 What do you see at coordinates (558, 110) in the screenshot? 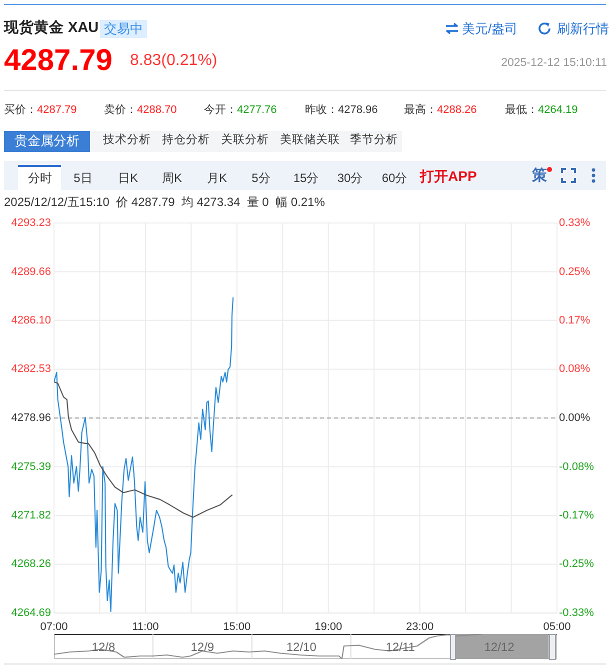
I see `text: 4264.19` at bounding box center [558, 110].